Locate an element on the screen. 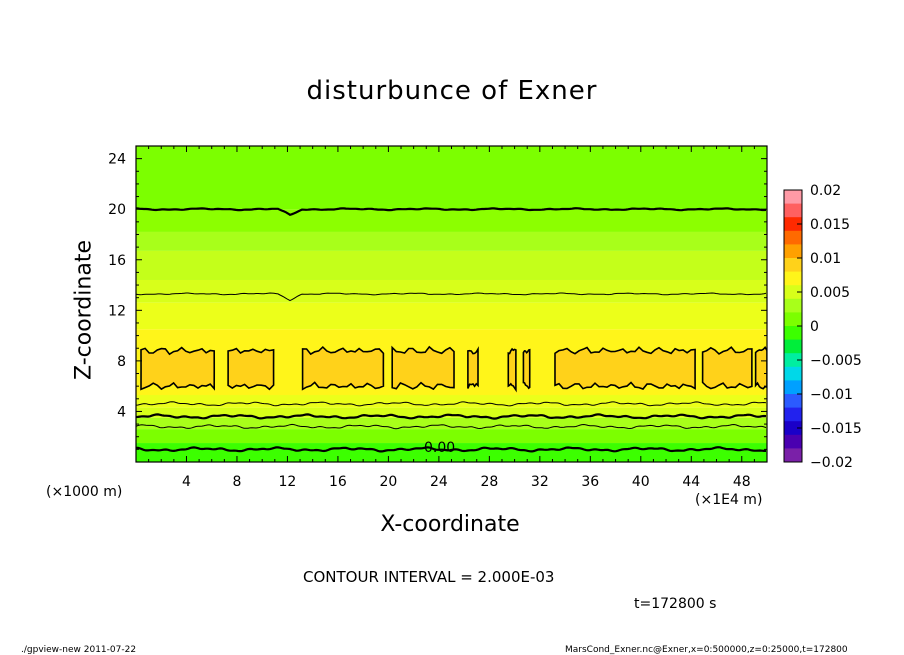 The image size is (904, 655). x-tick-label: 48 is located at coordinates (742, 482).